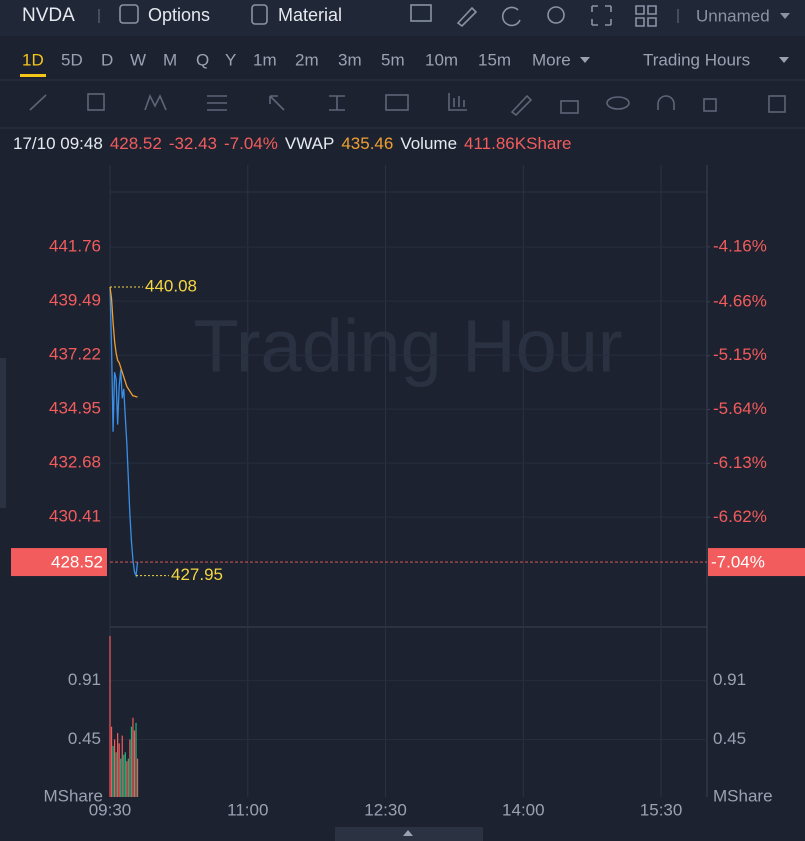  What do you see at coordinates (193, 143) in the screenshot?
I see `quote-change: -32.43` at bounding box center [193, 143].